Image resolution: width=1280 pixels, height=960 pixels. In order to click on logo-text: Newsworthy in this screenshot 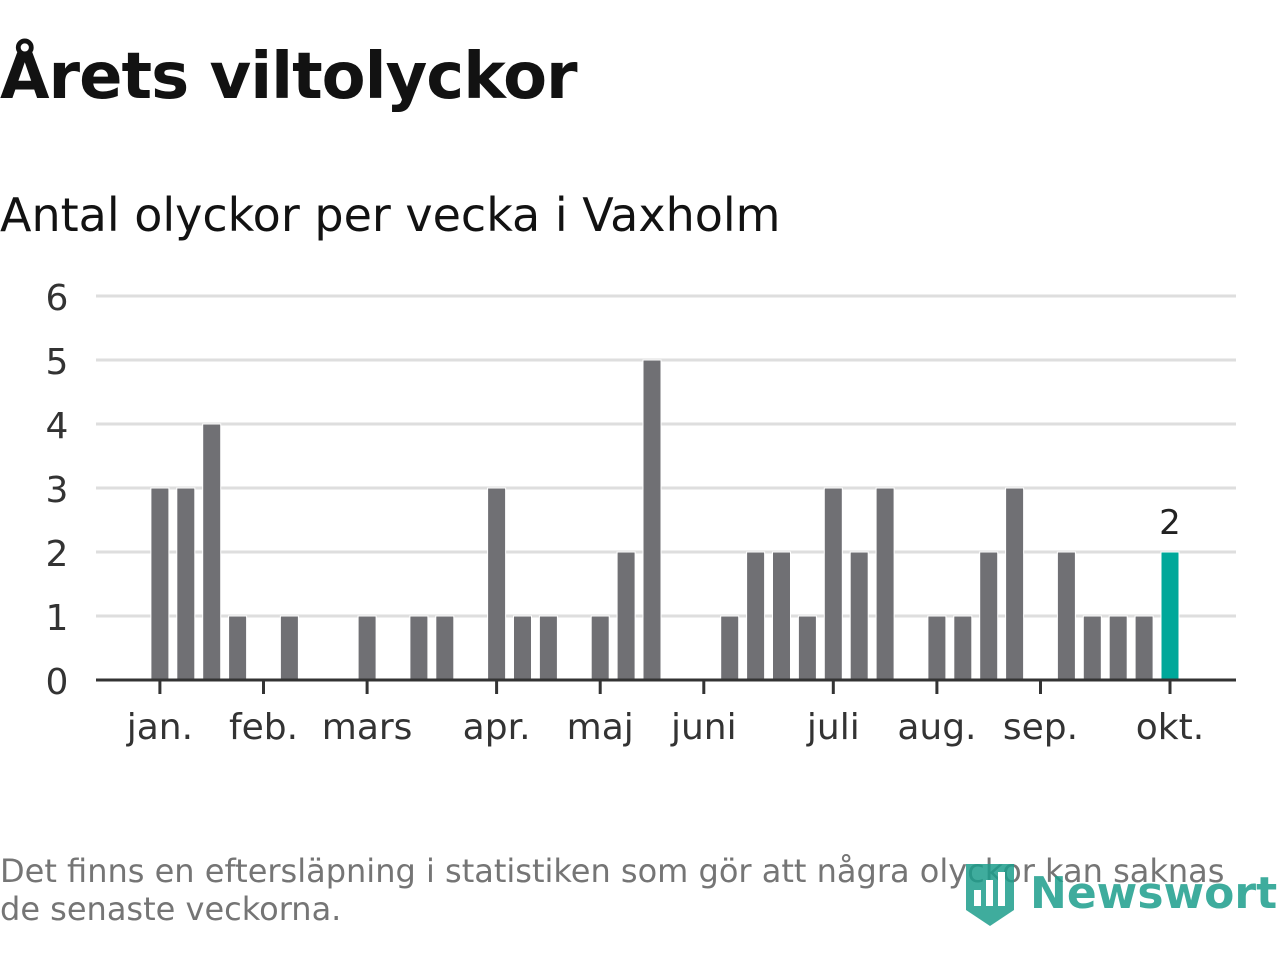, I will do `click(1155, 893)`.